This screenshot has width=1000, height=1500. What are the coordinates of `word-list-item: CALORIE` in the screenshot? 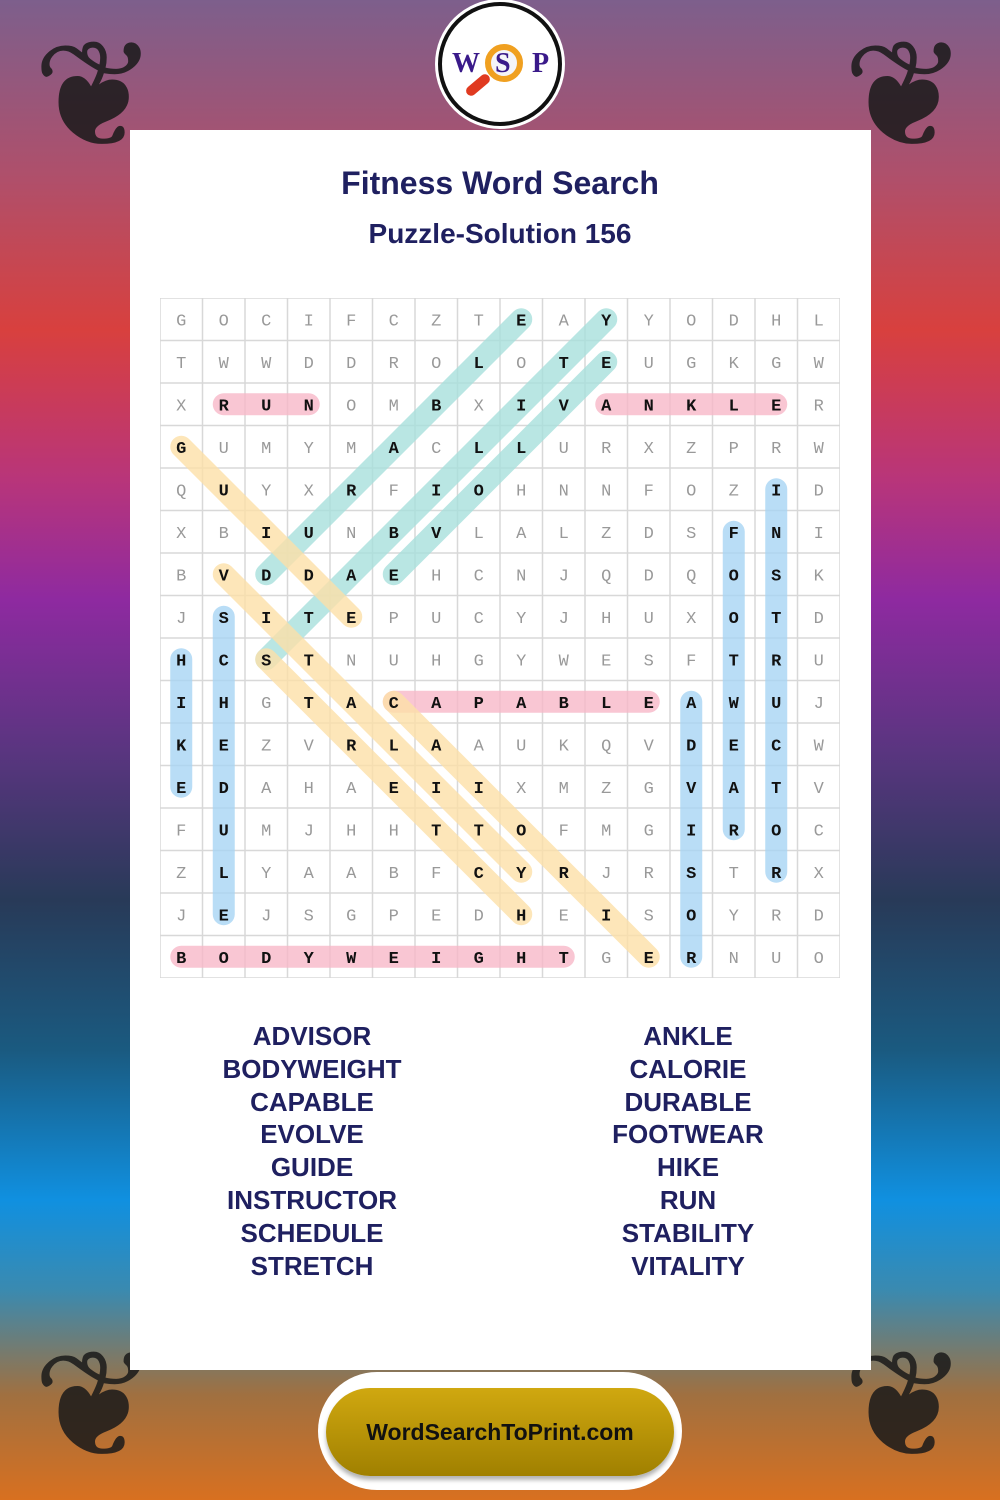 It's located at (688, 1068).